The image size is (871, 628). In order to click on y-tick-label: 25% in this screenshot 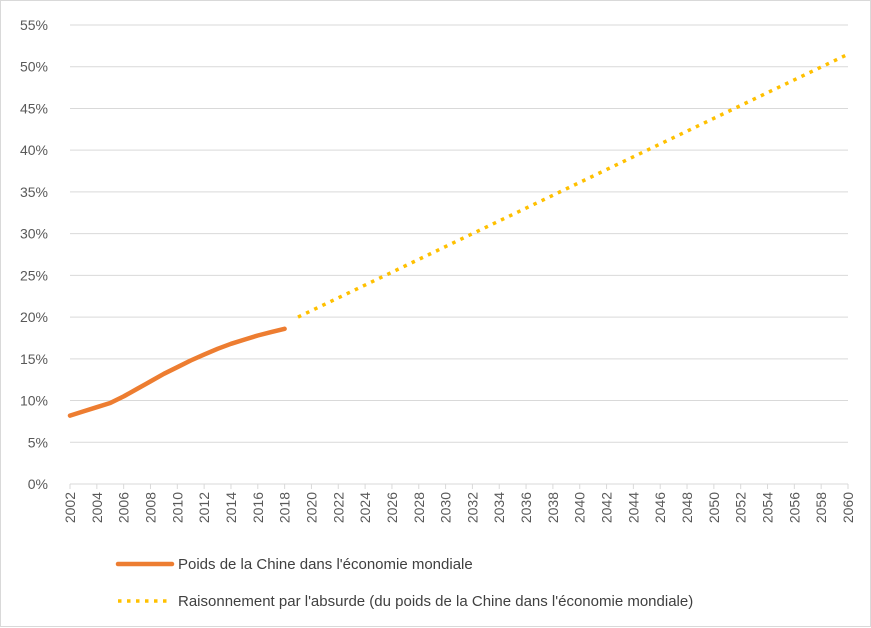, I will do `click(34, 275)`.